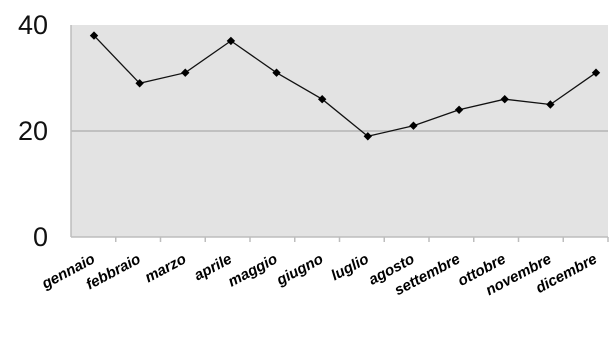  I want to click on y-tick-label: 20, so click(33, 131).